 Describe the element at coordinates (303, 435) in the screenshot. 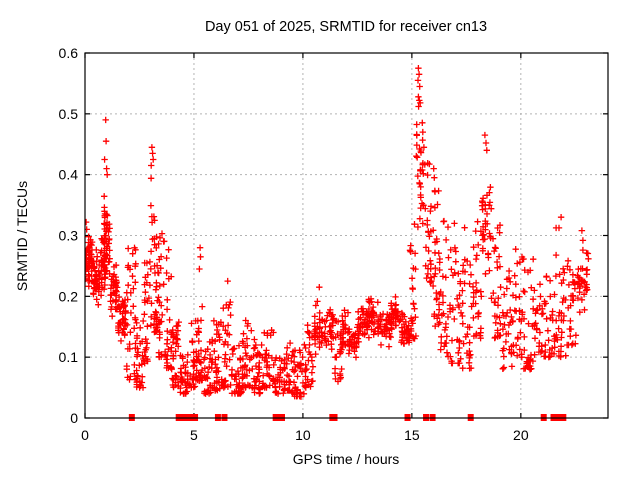

I see `x-tick-label: 10` at that location.